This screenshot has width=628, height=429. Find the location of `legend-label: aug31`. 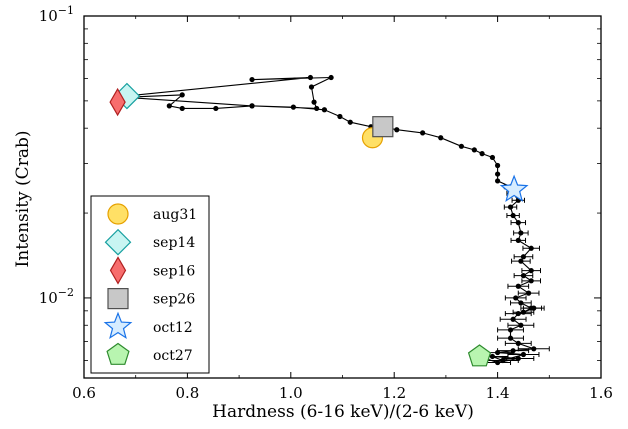

legend-label: aug31 is located at coordinates (175, 215).